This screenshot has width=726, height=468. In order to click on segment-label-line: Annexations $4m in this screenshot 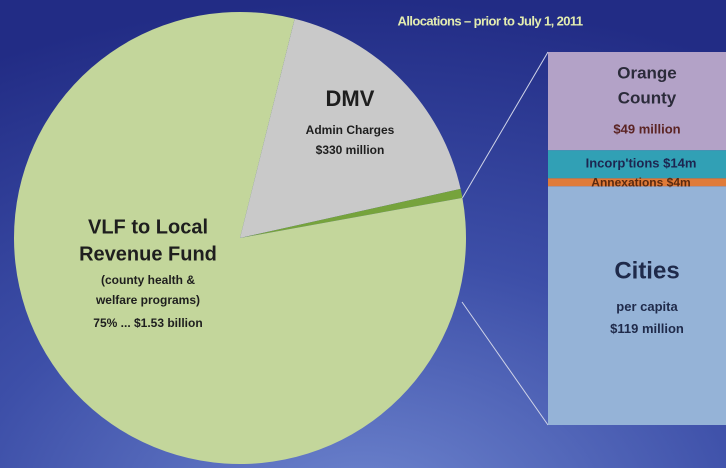, I will do `click(640, 183)`.